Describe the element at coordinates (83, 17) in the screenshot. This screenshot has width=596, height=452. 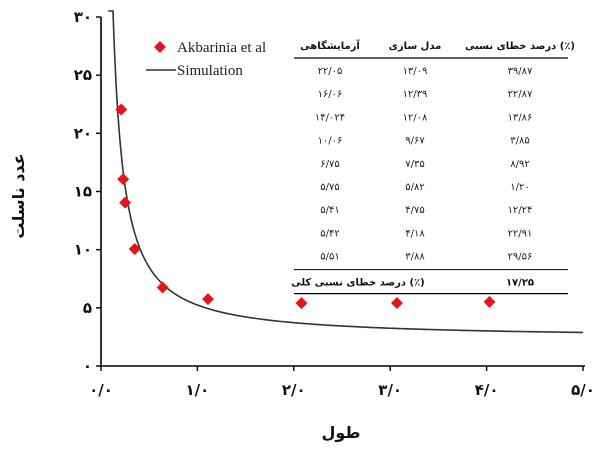
I see `y-tick-label: ۳۰` at that location.